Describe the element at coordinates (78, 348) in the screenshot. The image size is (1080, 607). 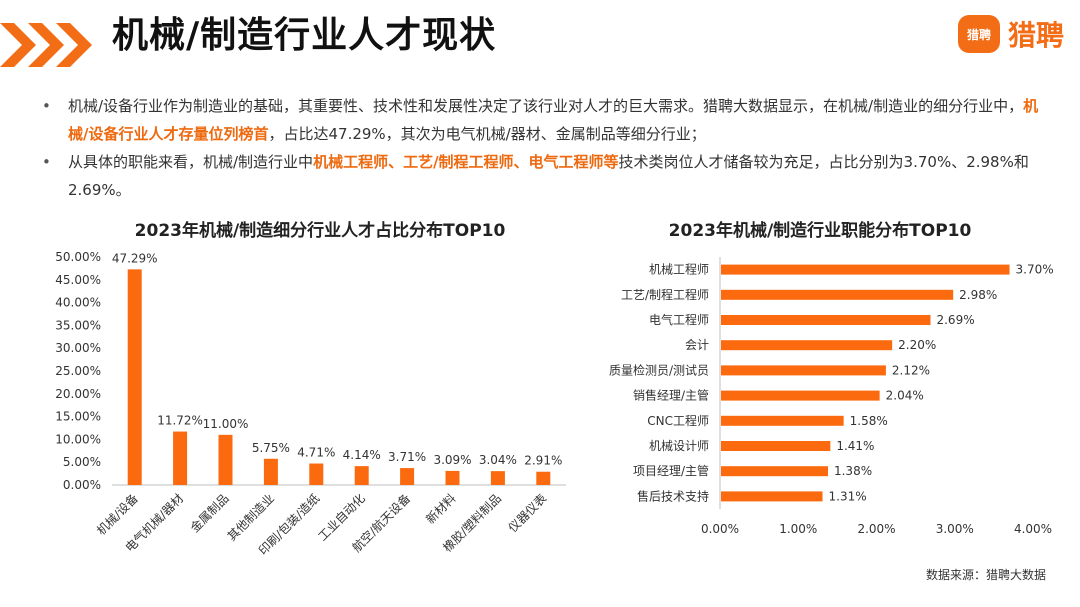
I see `y-tick-label: 30.00%` at that location.